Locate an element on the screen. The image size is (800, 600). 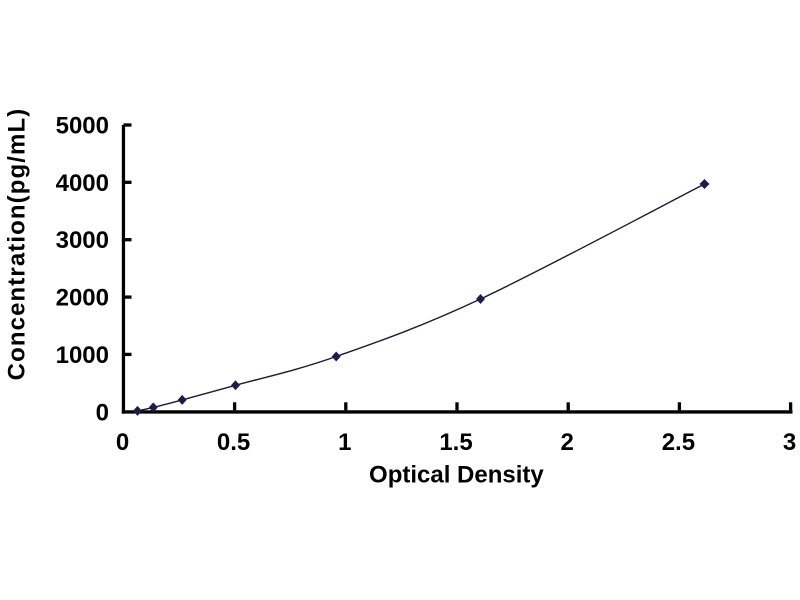
svg-text: Optical Density is located at coordinates (456, 475).